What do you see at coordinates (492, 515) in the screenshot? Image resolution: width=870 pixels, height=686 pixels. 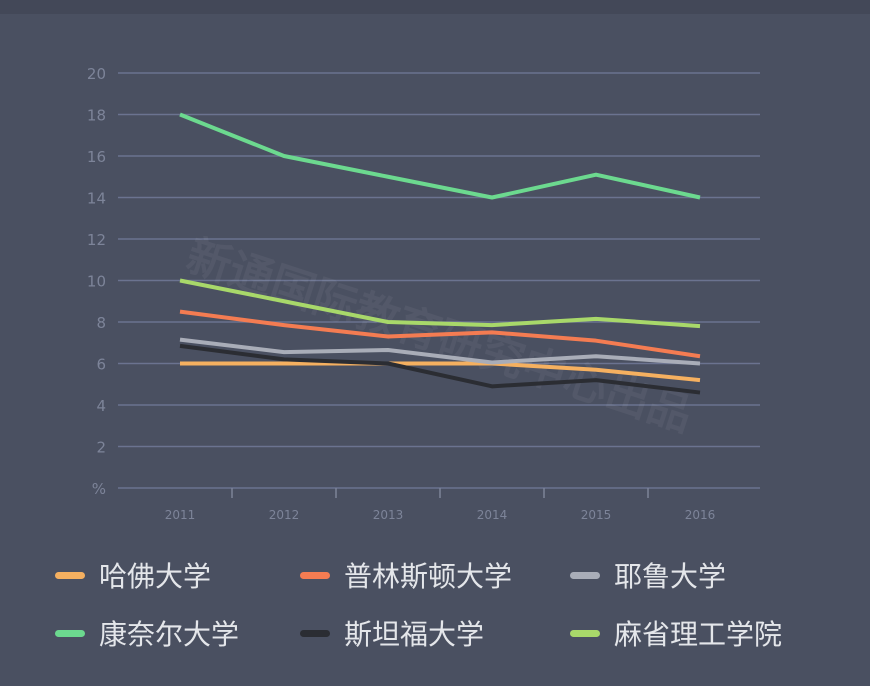 I see `x-tick-label: 2014` at bounding box center [492, 515].